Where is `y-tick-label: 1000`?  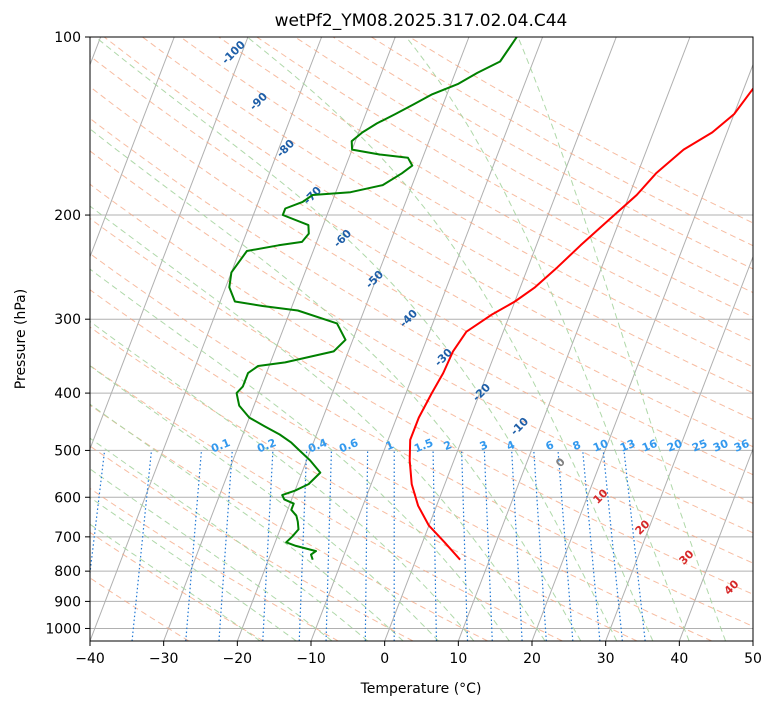
y-tick-label: 1000 is located at coordinates (63, 629).